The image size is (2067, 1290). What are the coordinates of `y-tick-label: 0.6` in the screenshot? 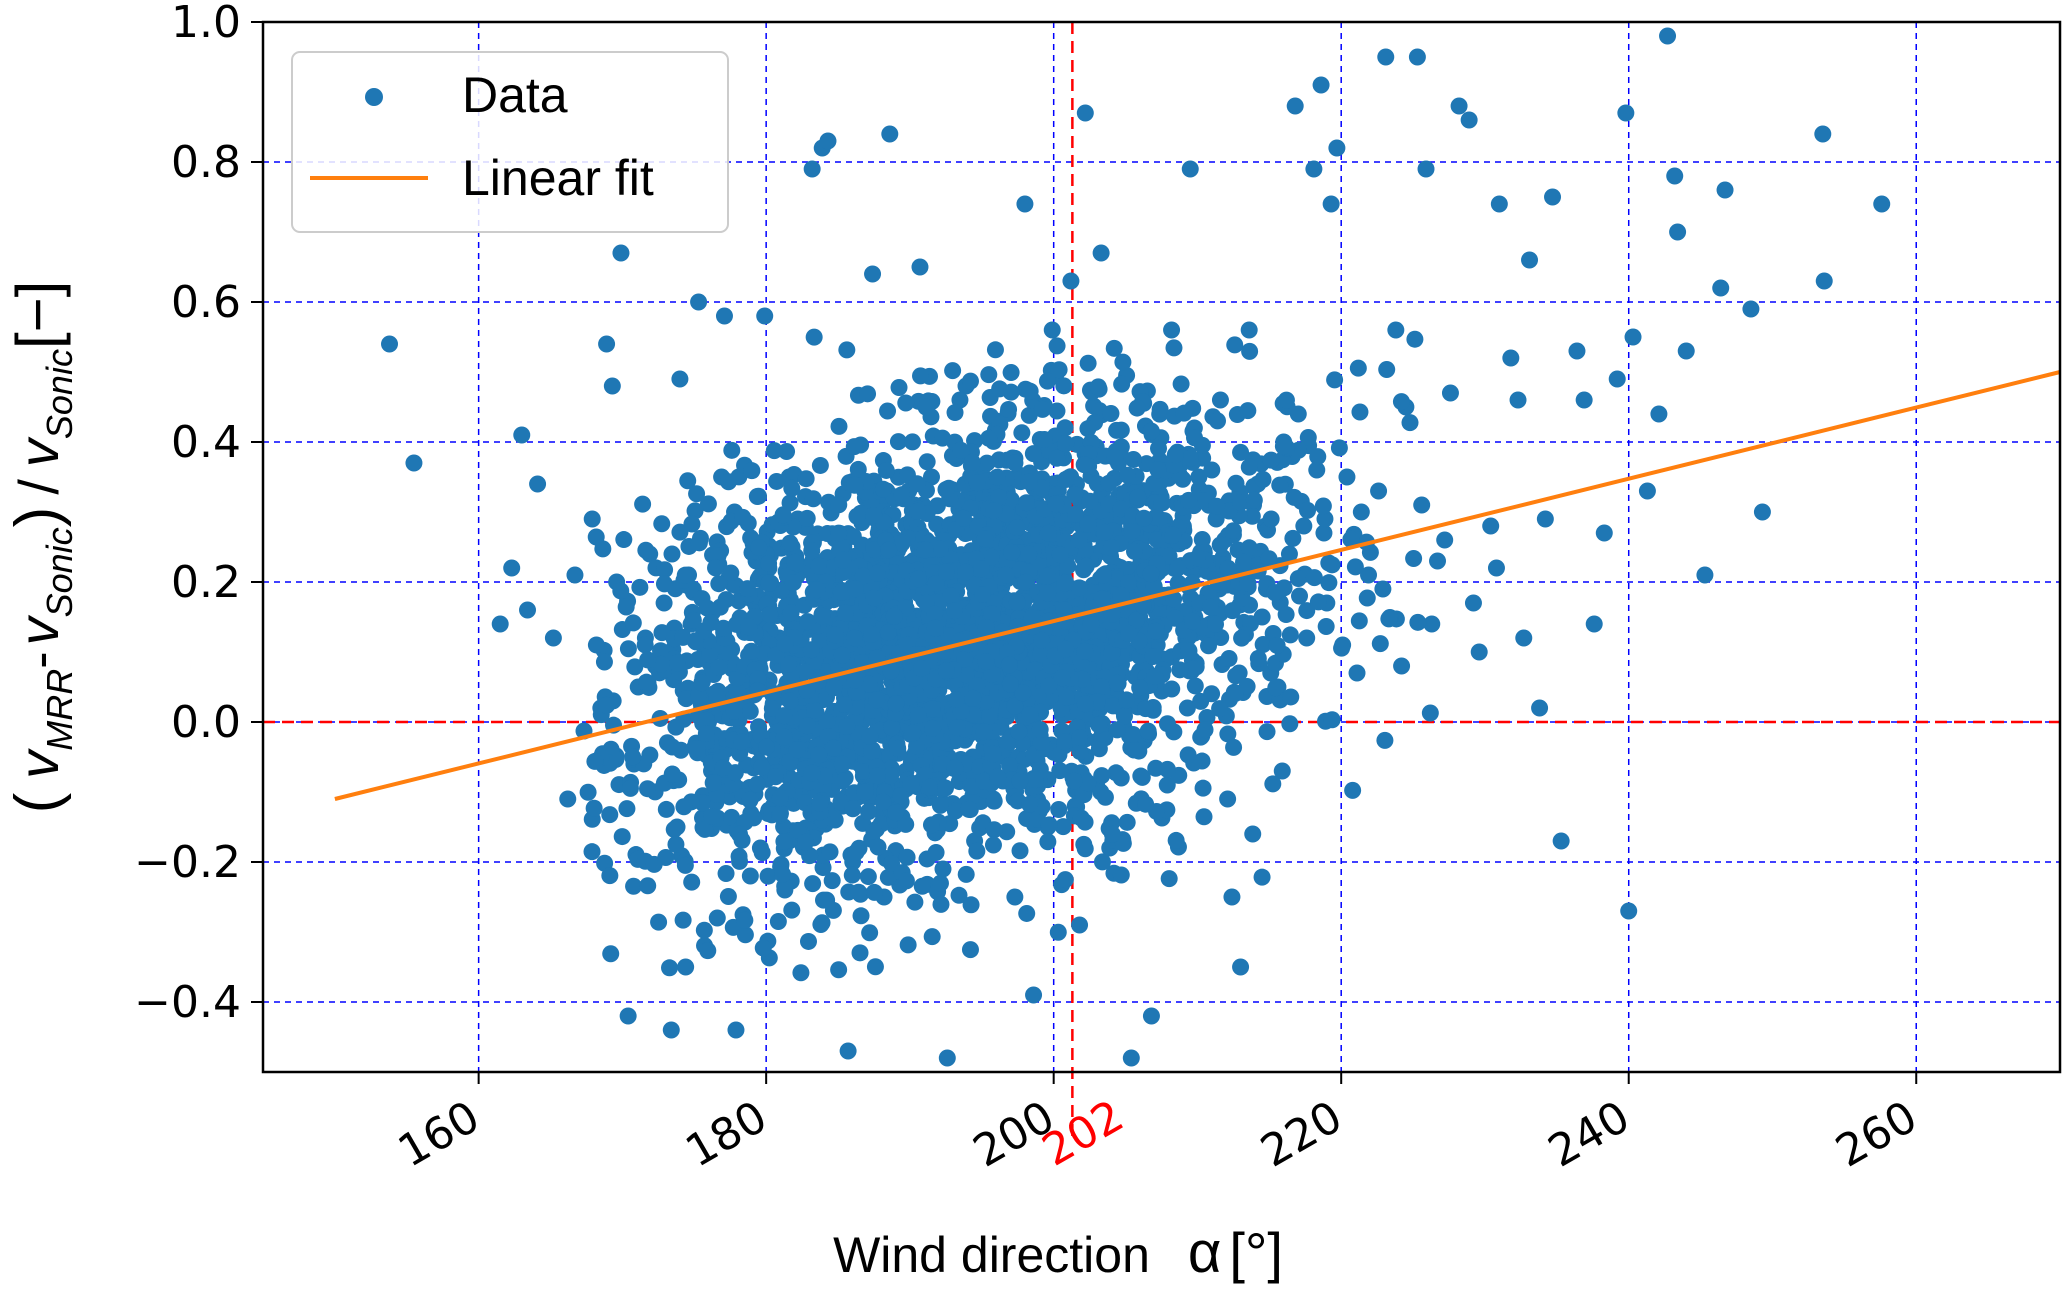 It's located at (206, 302).